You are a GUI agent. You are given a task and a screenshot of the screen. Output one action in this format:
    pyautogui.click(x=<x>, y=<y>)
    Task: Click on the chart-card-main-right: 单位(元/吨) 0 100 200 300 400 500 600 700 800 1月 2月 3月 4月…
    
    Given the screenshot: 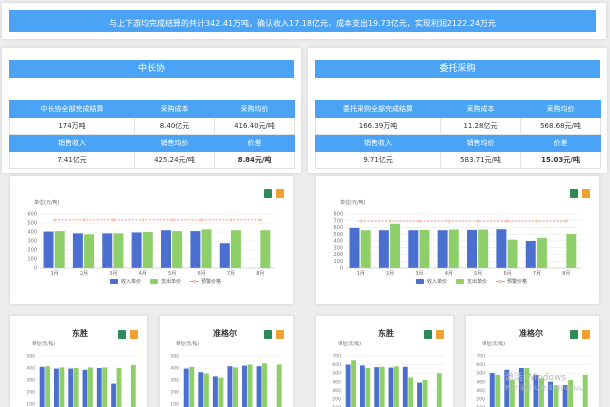 What is the action you would take?
    pyautogui.click(x=457, y=240)
    